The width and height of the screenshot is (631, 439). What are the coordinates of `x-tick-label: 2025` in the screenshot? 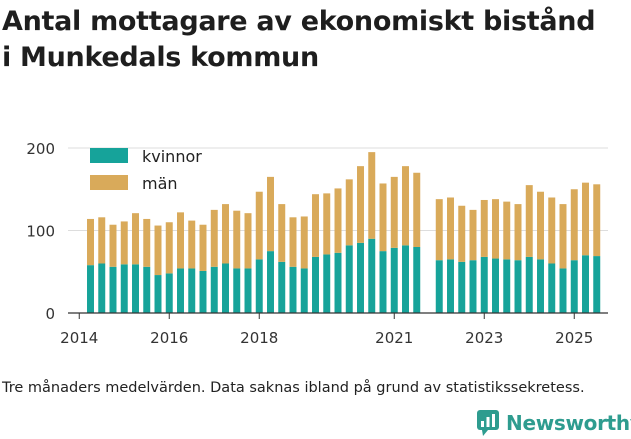 It's located at (574, 338).